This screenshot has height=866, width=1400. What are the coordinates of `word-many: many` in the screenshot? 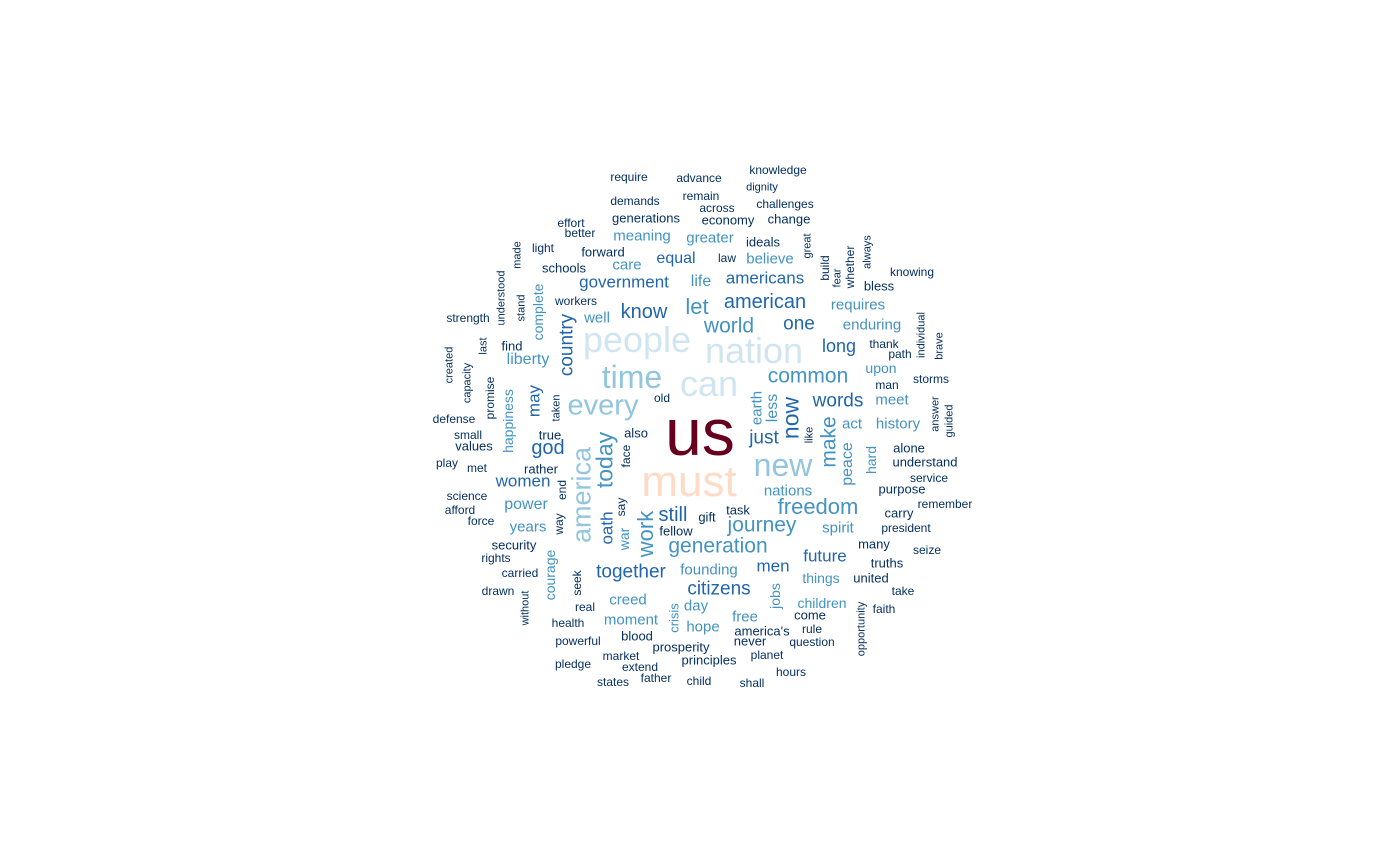 It's located at (874, 544).